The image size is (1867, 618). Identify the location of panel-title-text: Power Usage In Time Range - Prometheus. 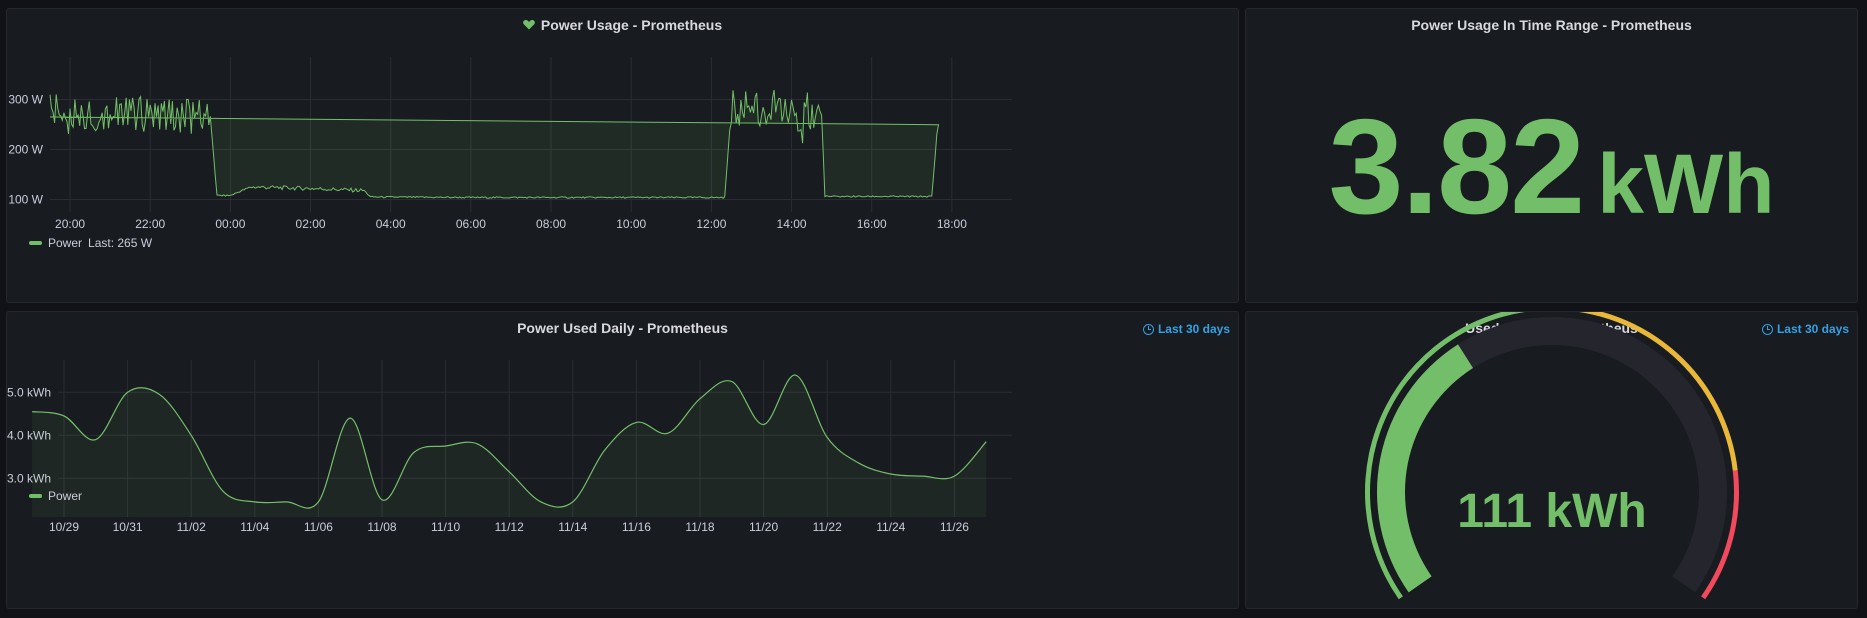
(1551, 25).